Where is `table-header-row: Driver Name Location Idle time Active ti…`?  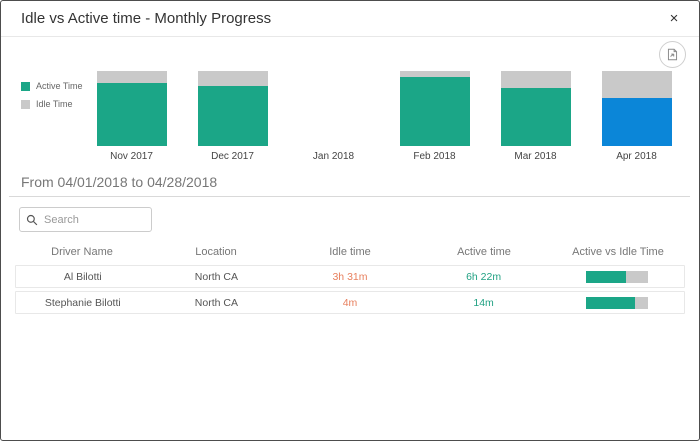 table-header-row: Driver Name Location Idle time Active ti… is located at coordinates (350, 251).